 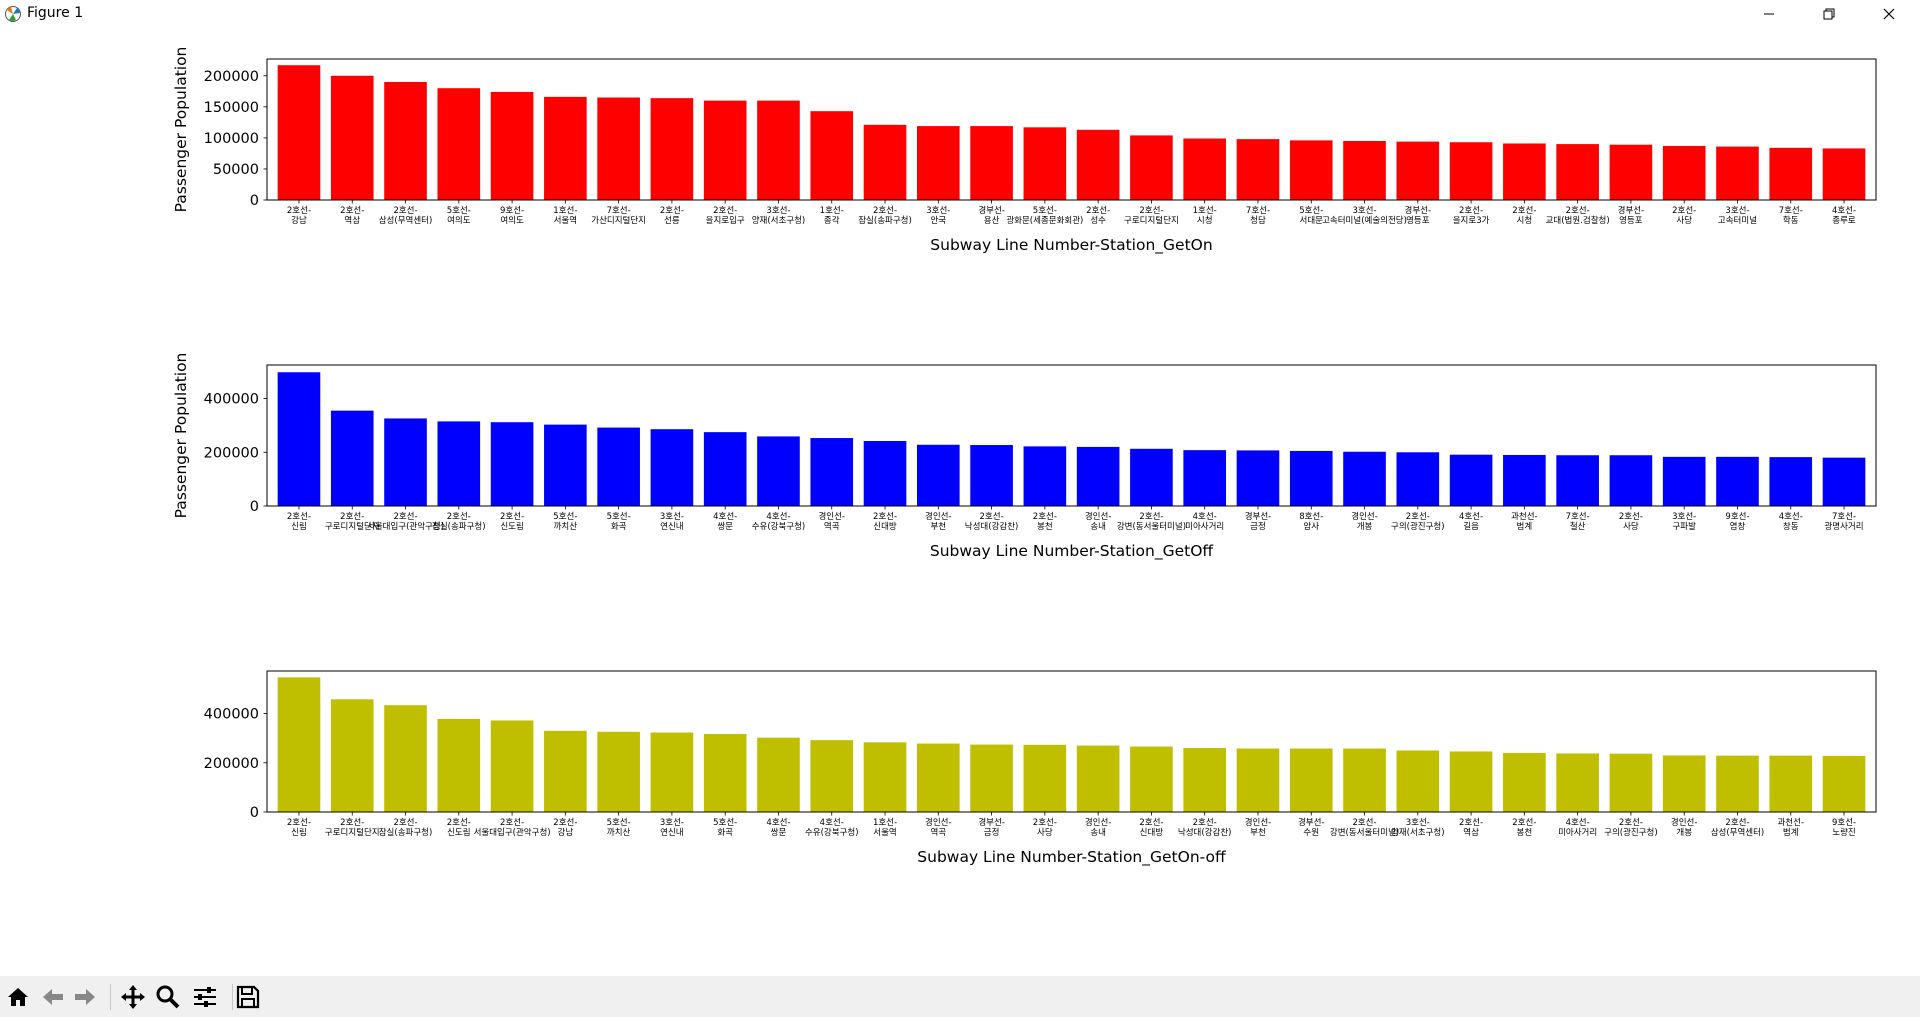 I want to click on restore-button, so click(x=1829, y=14).